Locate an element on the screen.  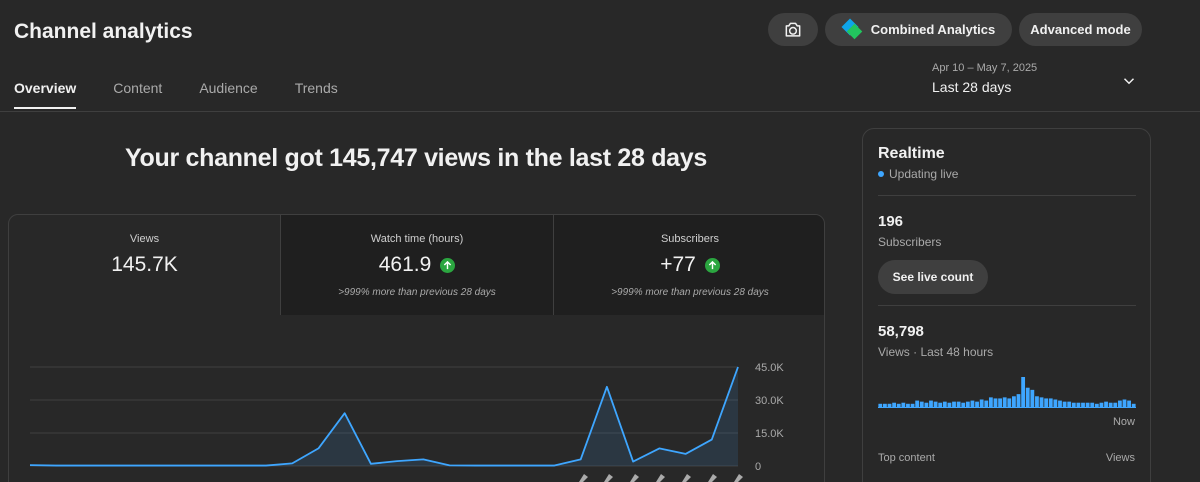
metric-value: +77 is located at coordinates (689, 265).